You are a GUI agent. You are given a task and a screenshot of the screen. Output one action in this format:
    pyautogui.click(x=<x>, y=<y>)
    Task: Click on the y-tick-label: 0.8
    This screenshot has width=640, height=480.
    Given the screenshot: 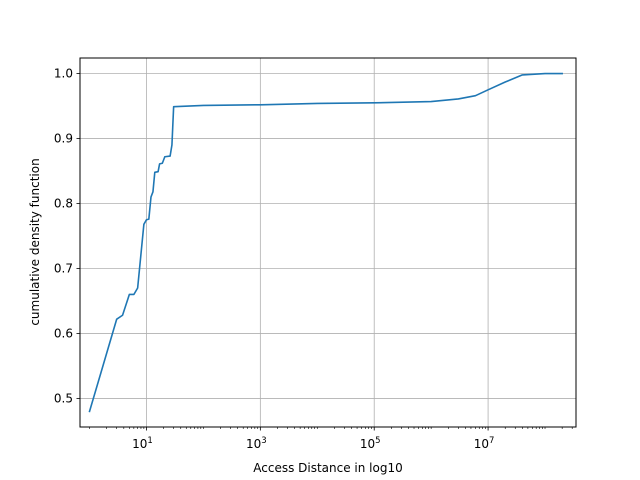 What is the action you would take?
    pyautogui.click(x=63, y=204)
    